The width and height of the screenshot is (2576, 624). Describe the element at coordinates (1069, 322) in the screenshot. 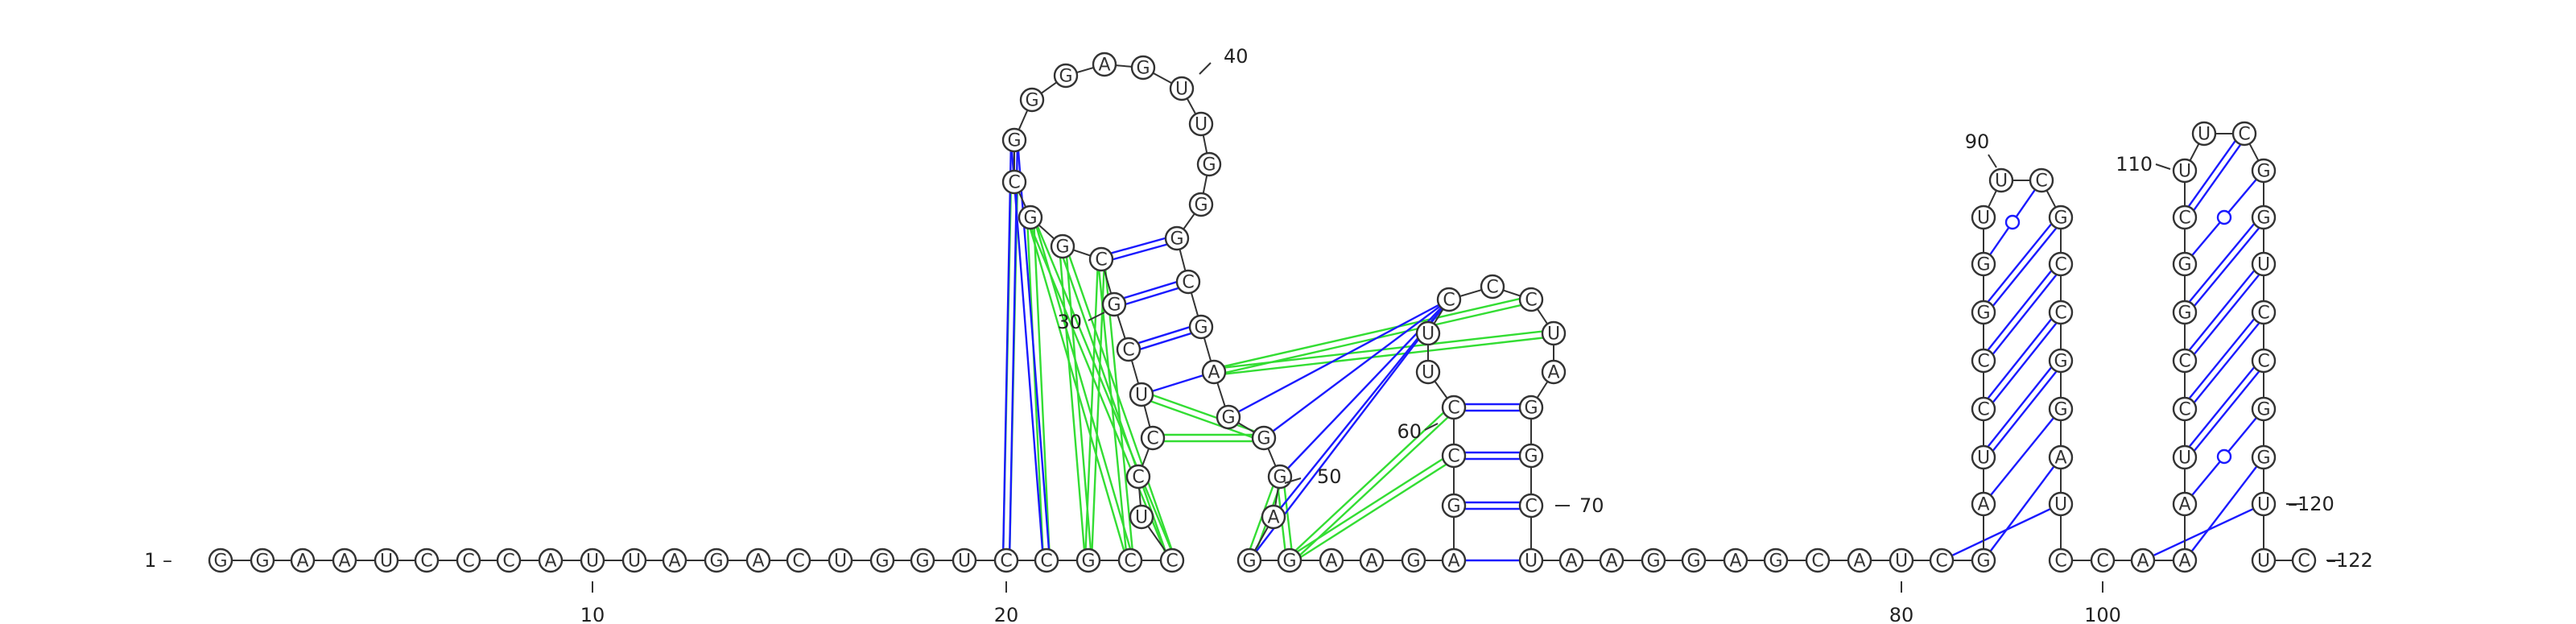

I see `position-number: 30` at that location.